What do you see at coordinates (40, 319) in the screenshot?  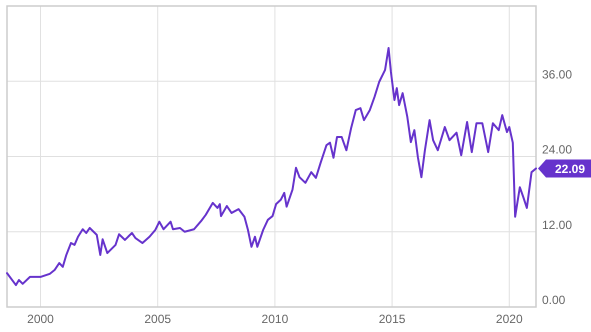 I see `x-tick-label: 2000` at bounding box center [40, 319].